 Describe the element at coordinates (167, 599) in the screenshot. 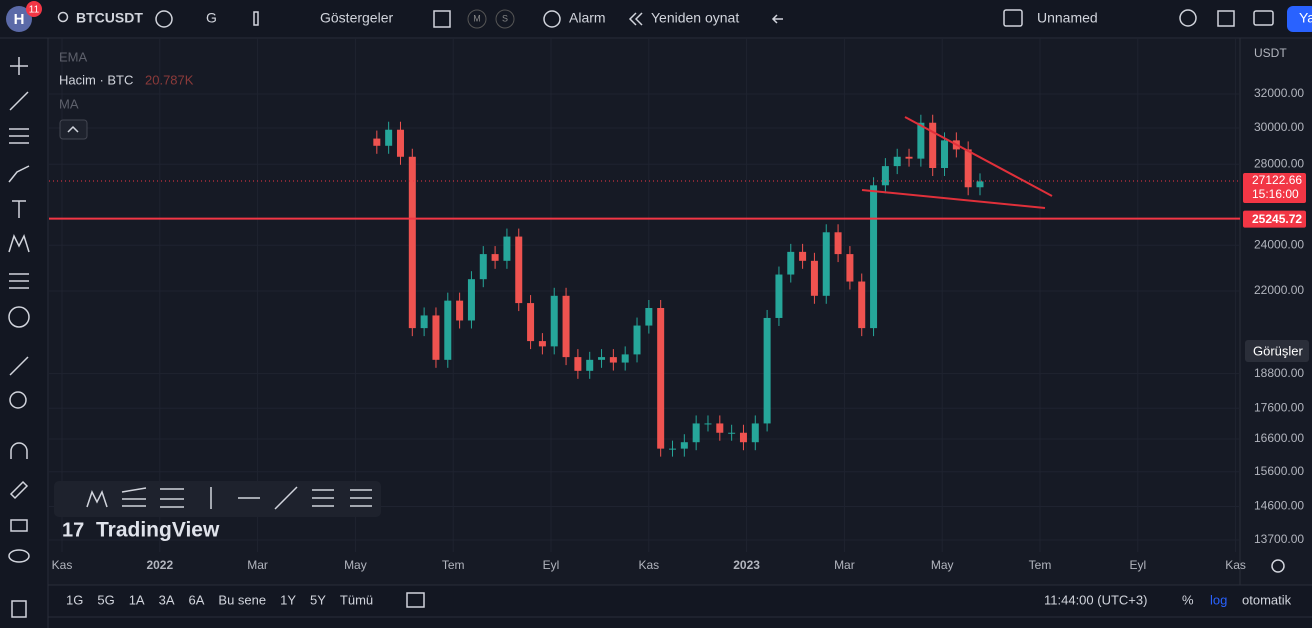

I see `range-button: 3A` at that location.